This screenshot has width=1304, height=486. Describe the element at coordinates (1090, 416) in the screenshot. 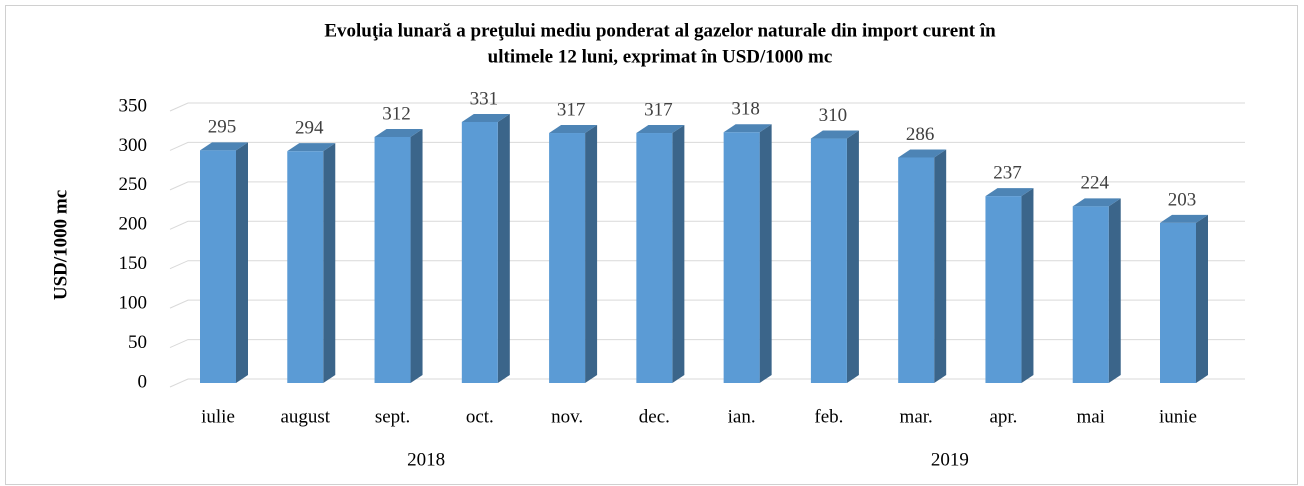

I see `x-tick-label: mai` at that location.